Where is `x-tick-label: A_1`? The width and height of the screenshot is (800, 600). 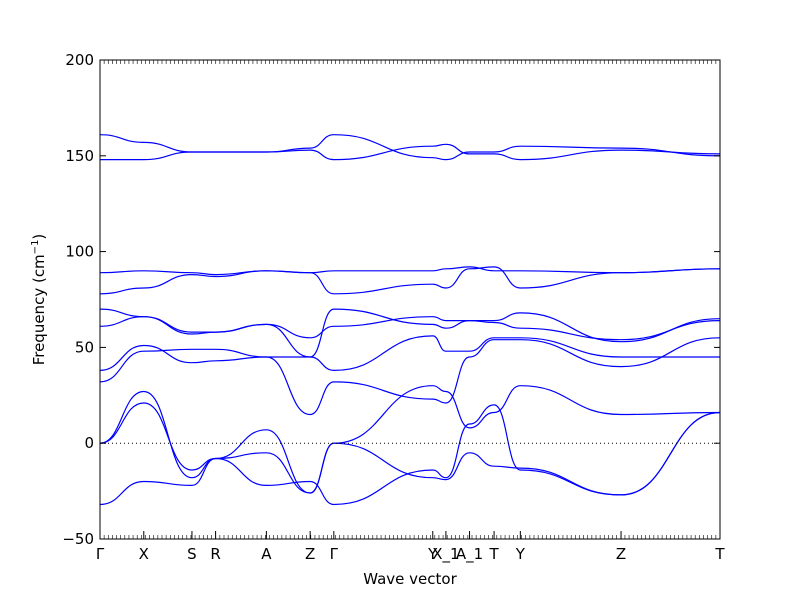 x-tick-label: A_1 is located at coordinates (469, 554).